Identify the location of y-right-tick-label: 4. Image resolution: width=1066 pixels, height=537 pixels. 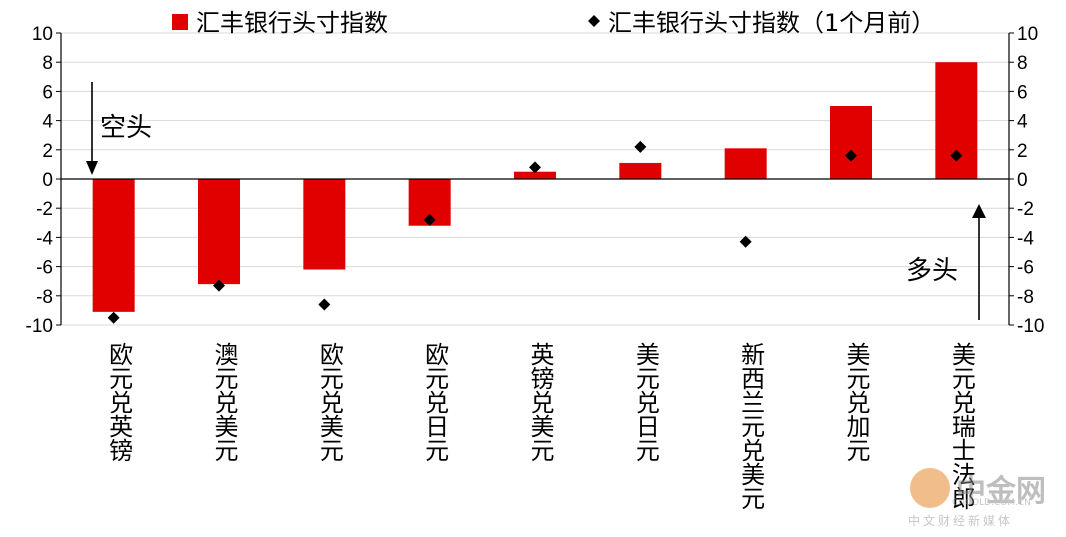
(1022, 122).